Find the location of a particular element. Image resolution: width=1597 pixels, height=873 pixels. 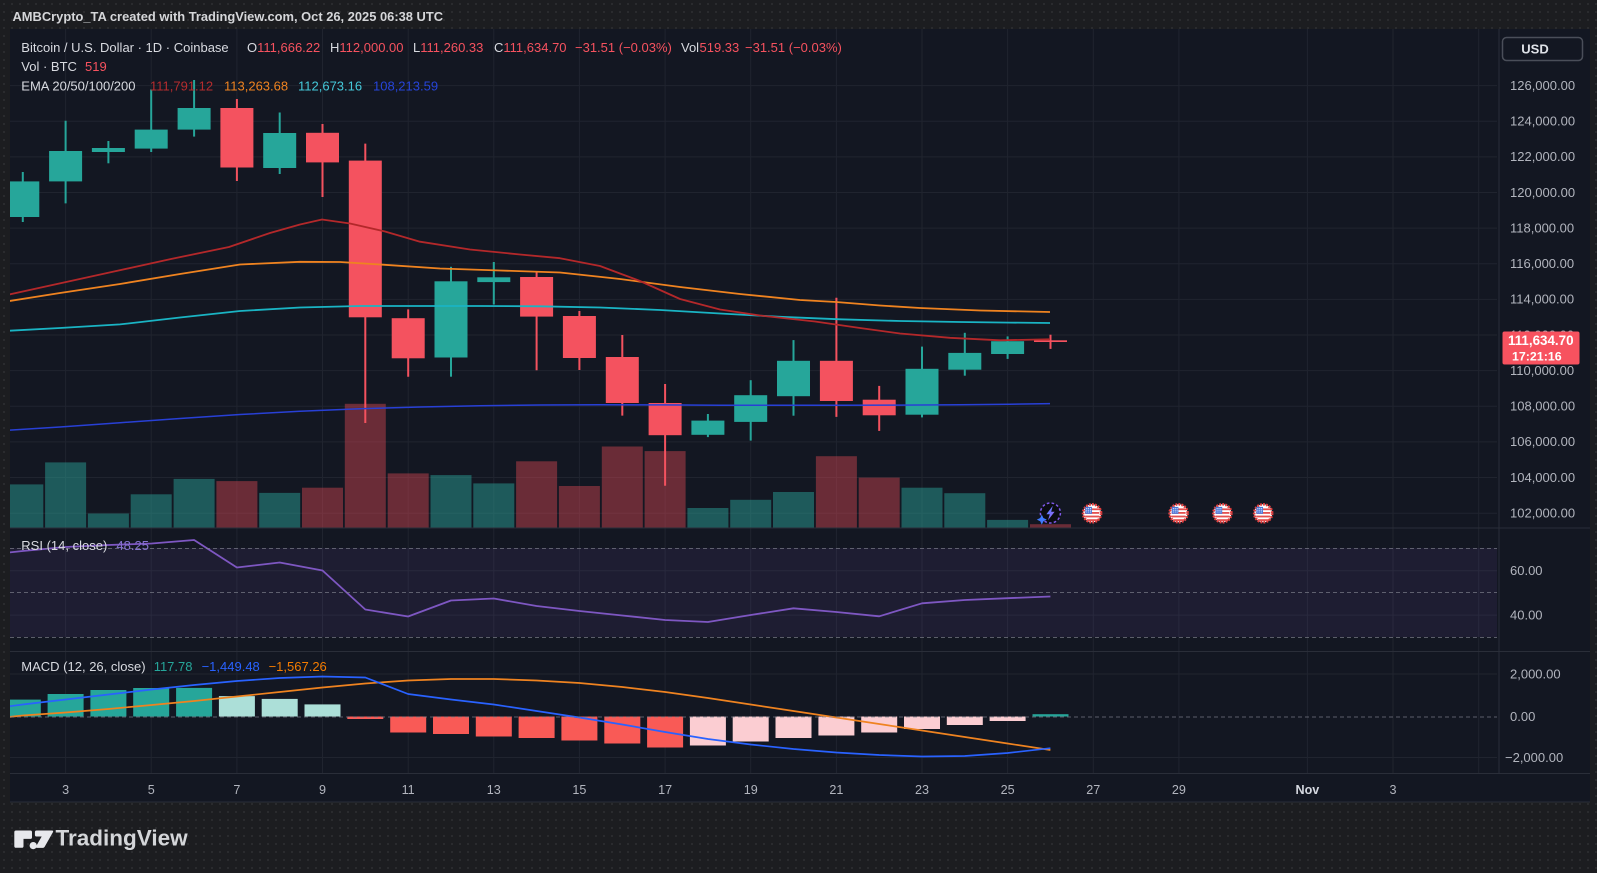

svg-text: 48.25 is located at coordinates (132, 545).